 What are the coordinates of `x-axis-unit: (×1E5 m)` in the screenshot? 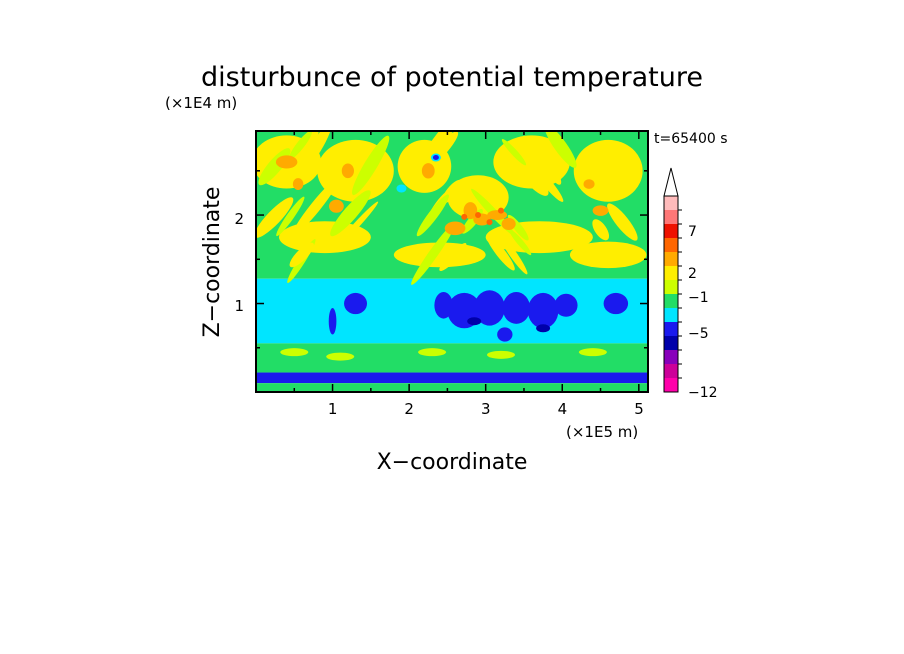 It's located at (602, 432).